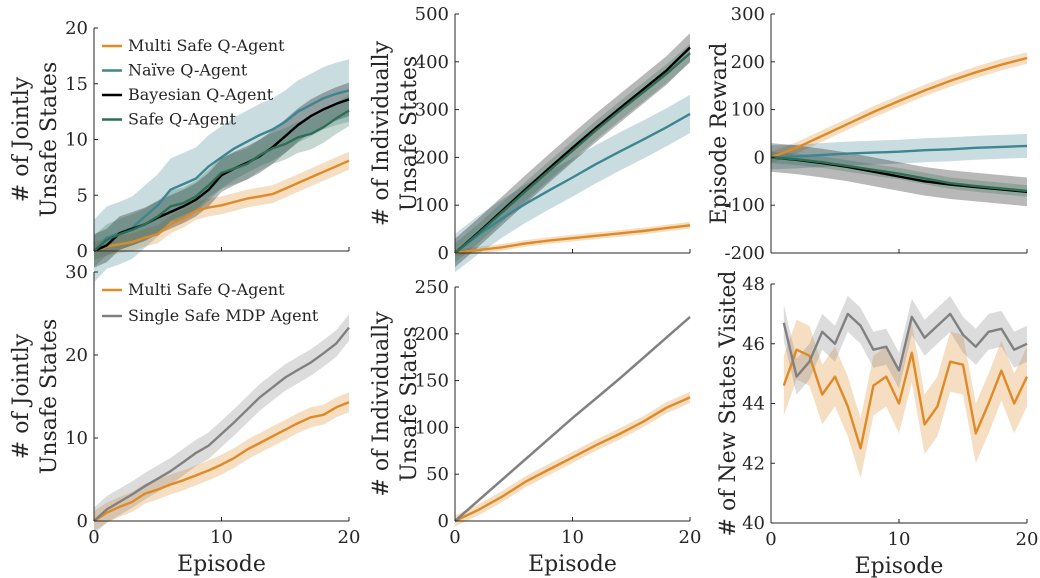 Image resolution: width=1040 pixels, height=578 pixels. What do you see at coordinates (728, 404) in the screenshot?
I see `y-axis-title: # of New States Visited` at bounding box center [728, 404].